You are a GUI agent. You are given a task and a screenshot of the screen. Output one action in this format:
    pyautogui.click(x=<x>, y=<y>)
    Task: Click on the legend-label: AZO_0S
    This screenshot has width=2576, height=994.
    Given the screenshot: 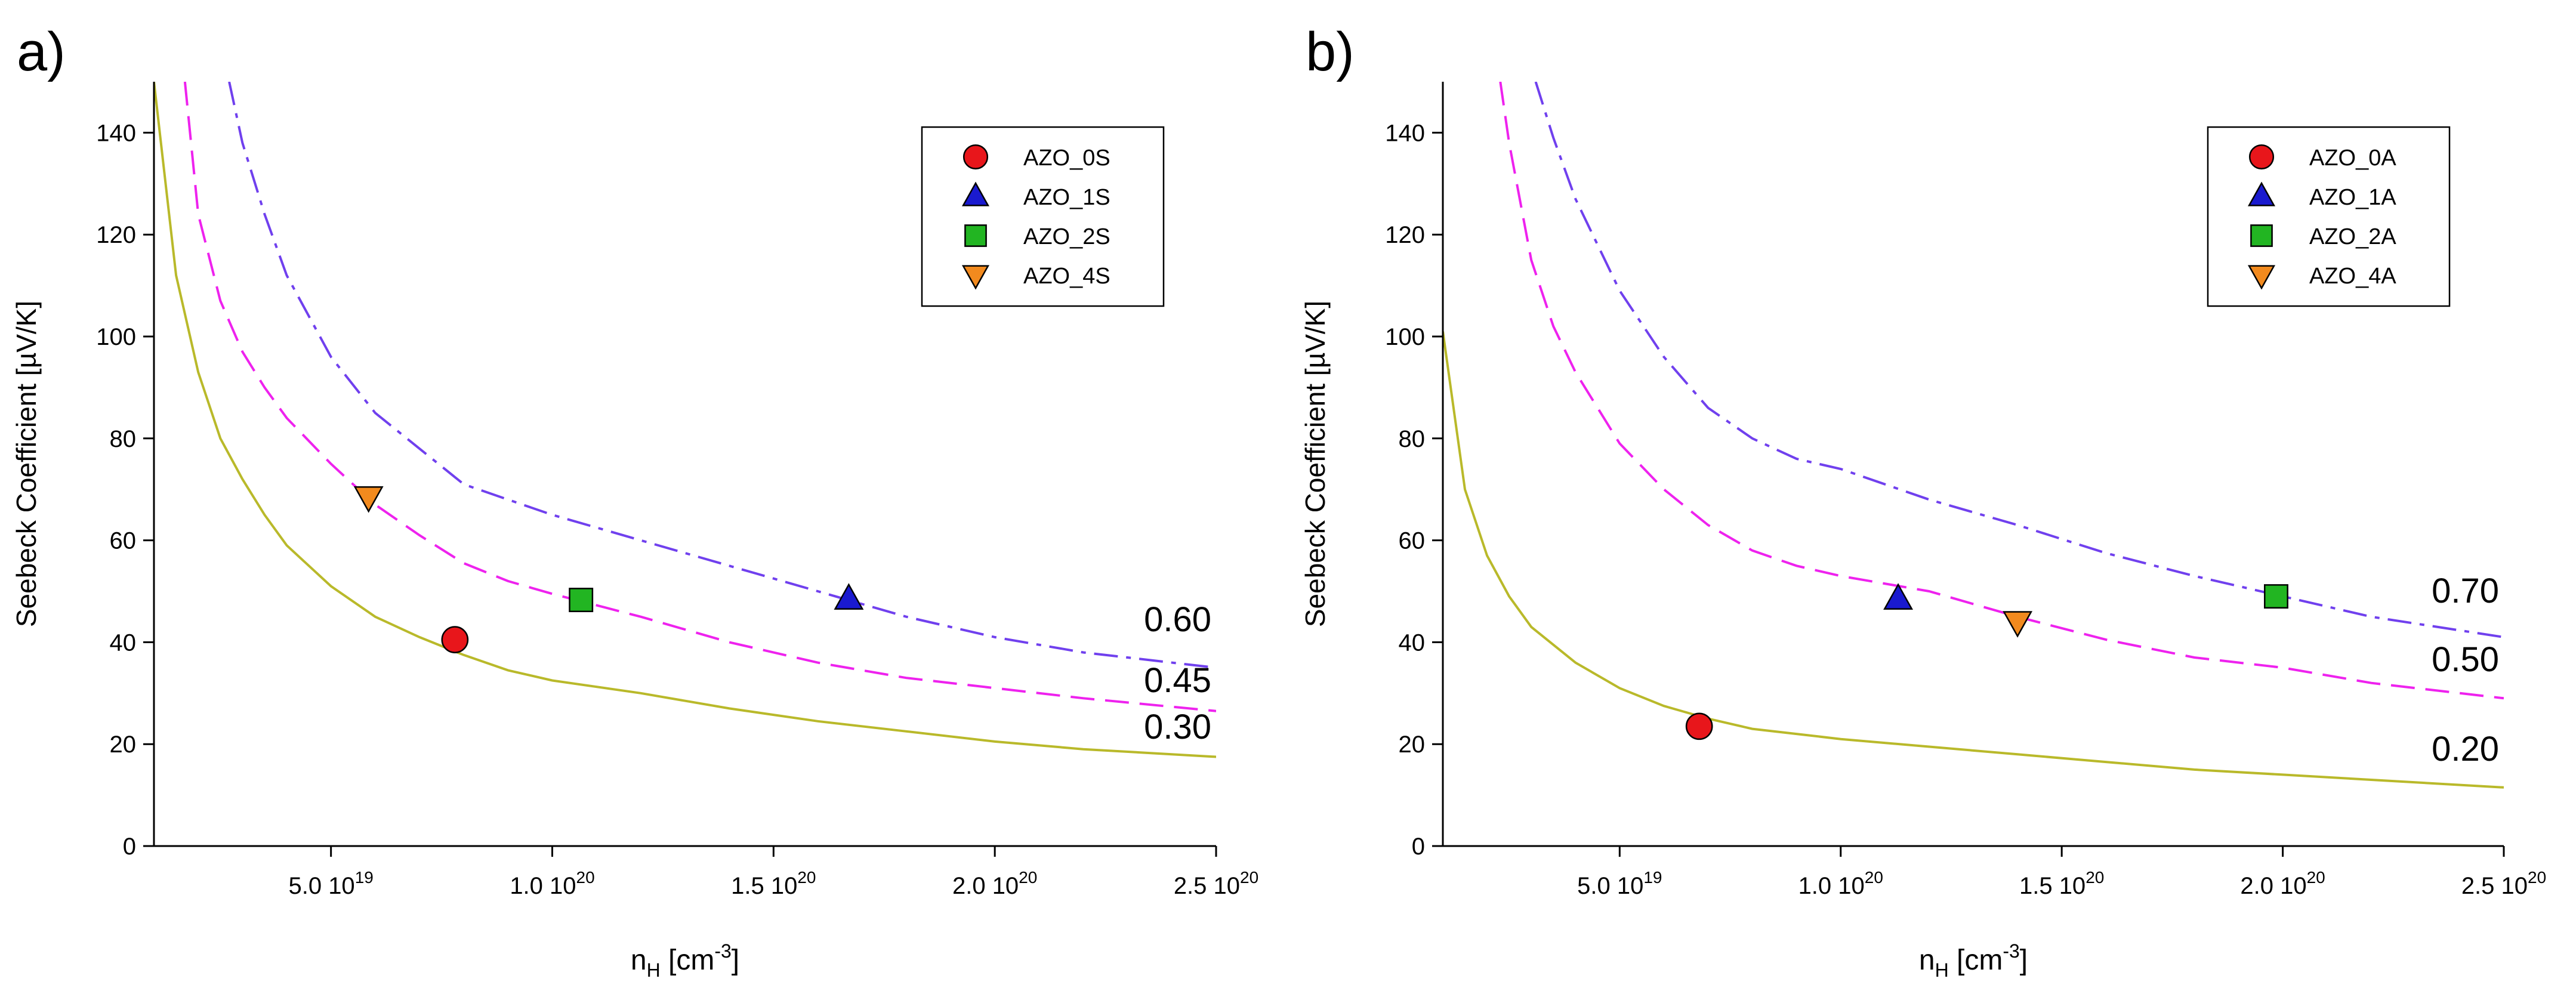 What is the action you would take?
    pyautogui.click(x=1067, y=158)
    